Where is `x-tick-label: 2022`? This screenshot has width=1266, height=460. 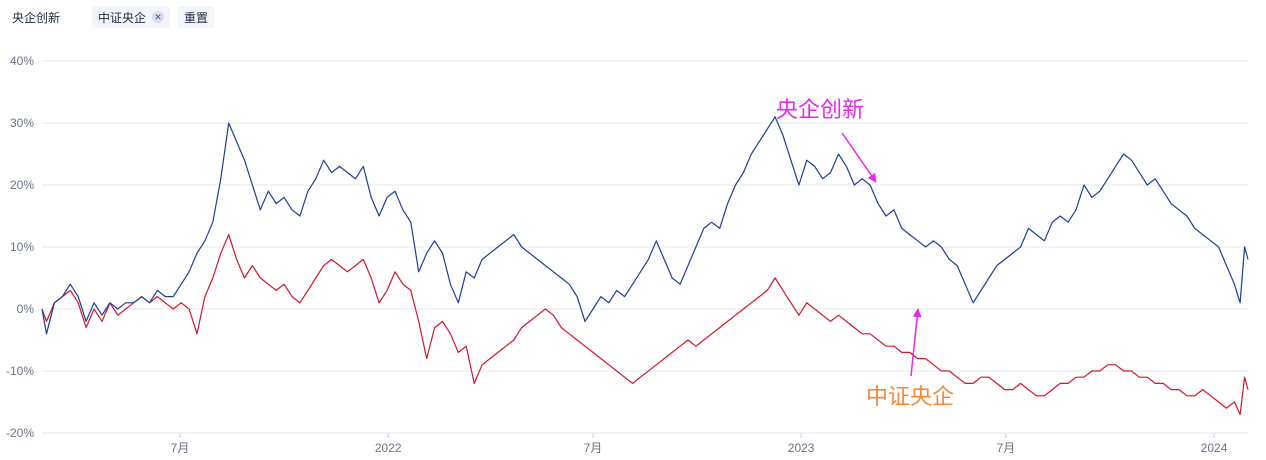
x-tick-label: 2022 is located at coordinates (388, 448).